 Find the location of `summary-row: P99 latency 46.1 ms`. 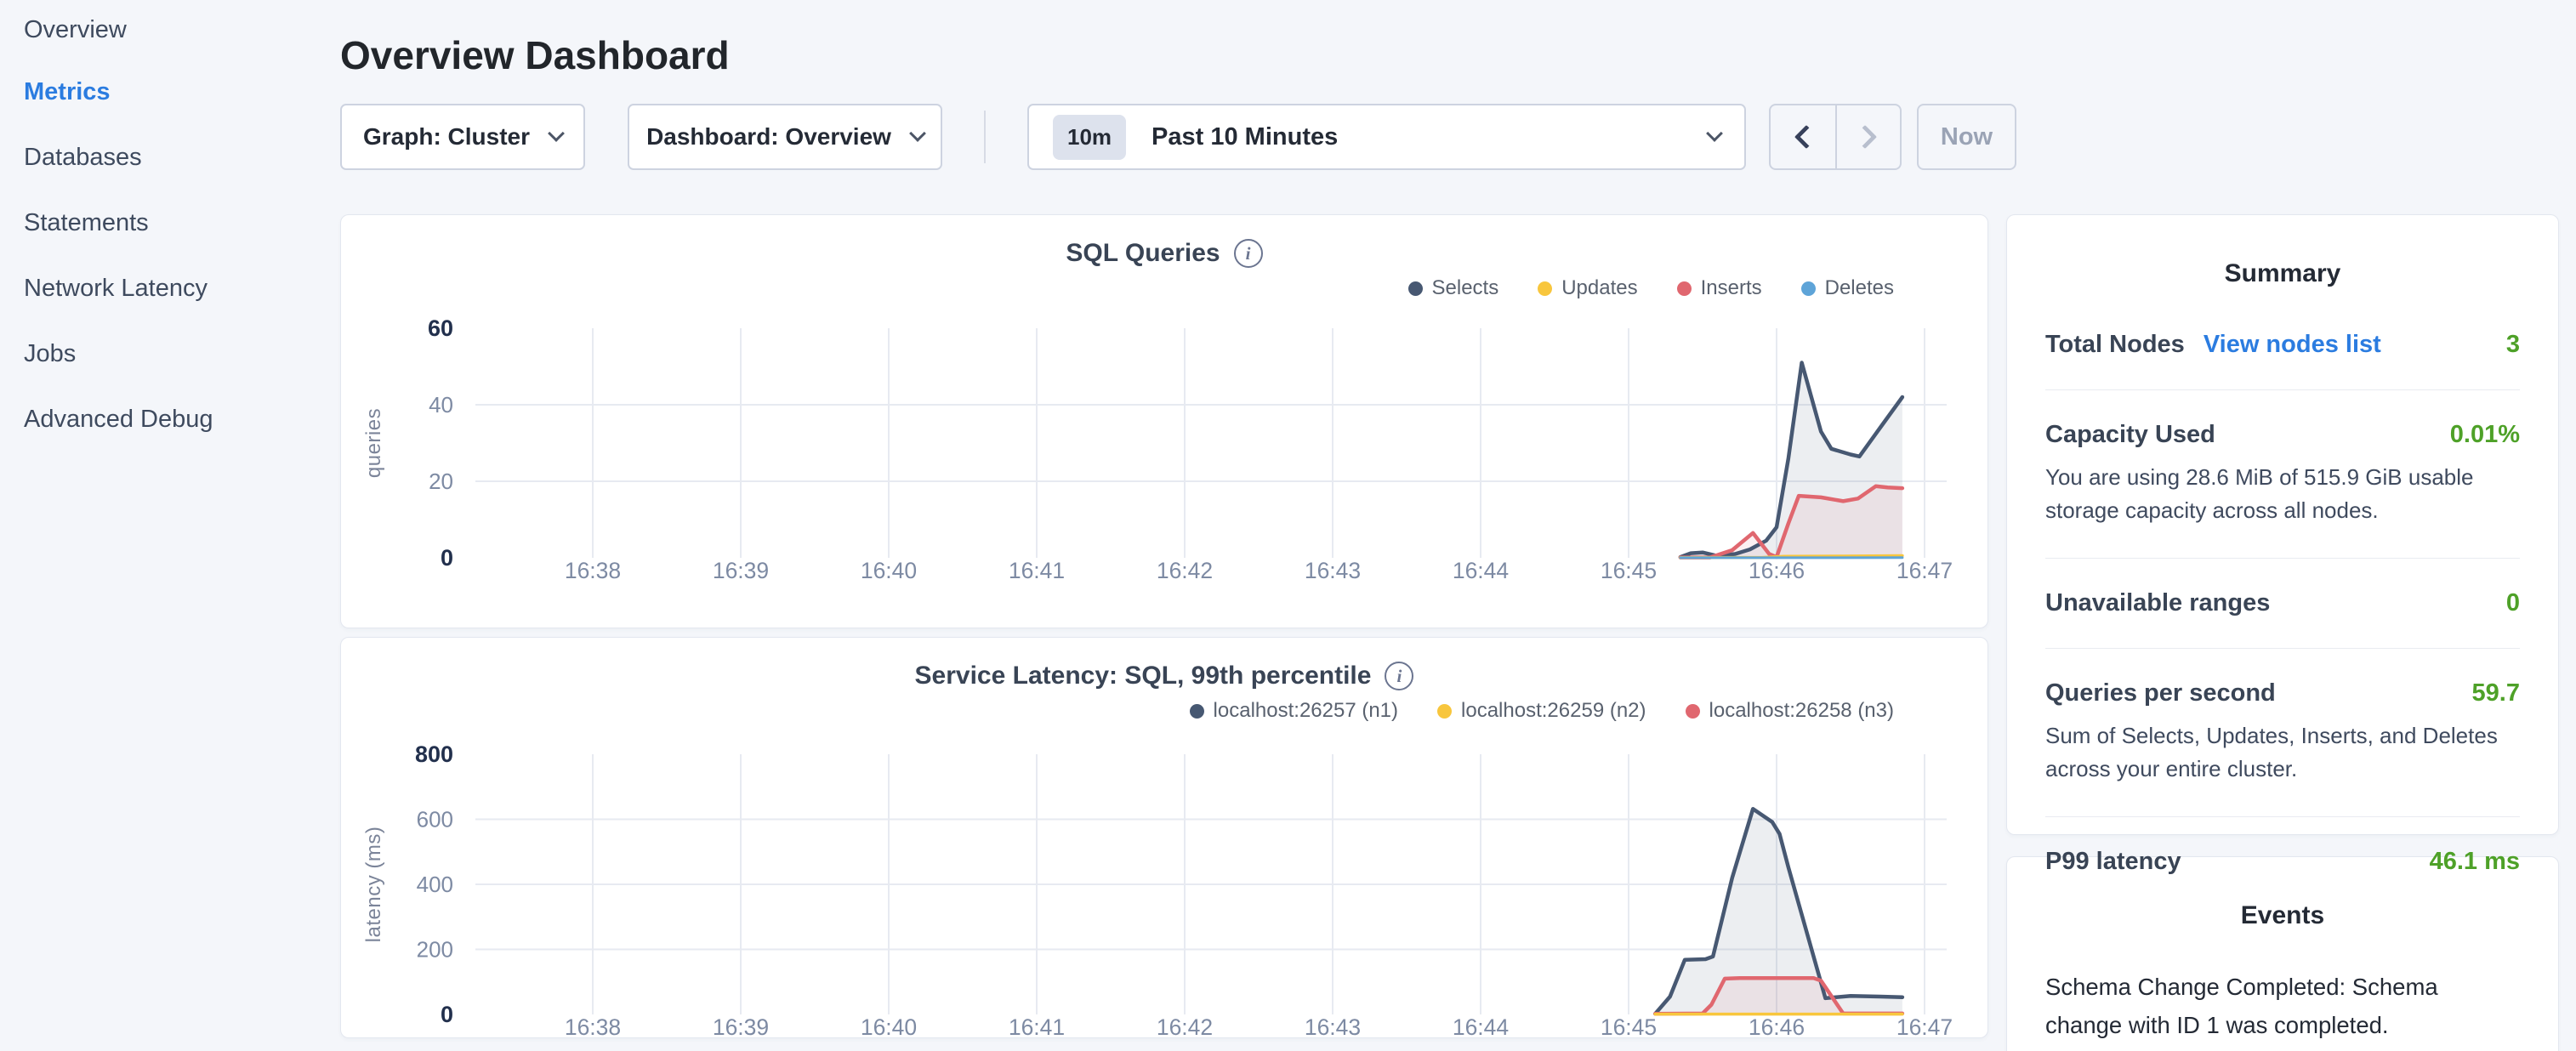

summary-row: P99 latency 46.1 ms is located at coordinates (2282, 862).